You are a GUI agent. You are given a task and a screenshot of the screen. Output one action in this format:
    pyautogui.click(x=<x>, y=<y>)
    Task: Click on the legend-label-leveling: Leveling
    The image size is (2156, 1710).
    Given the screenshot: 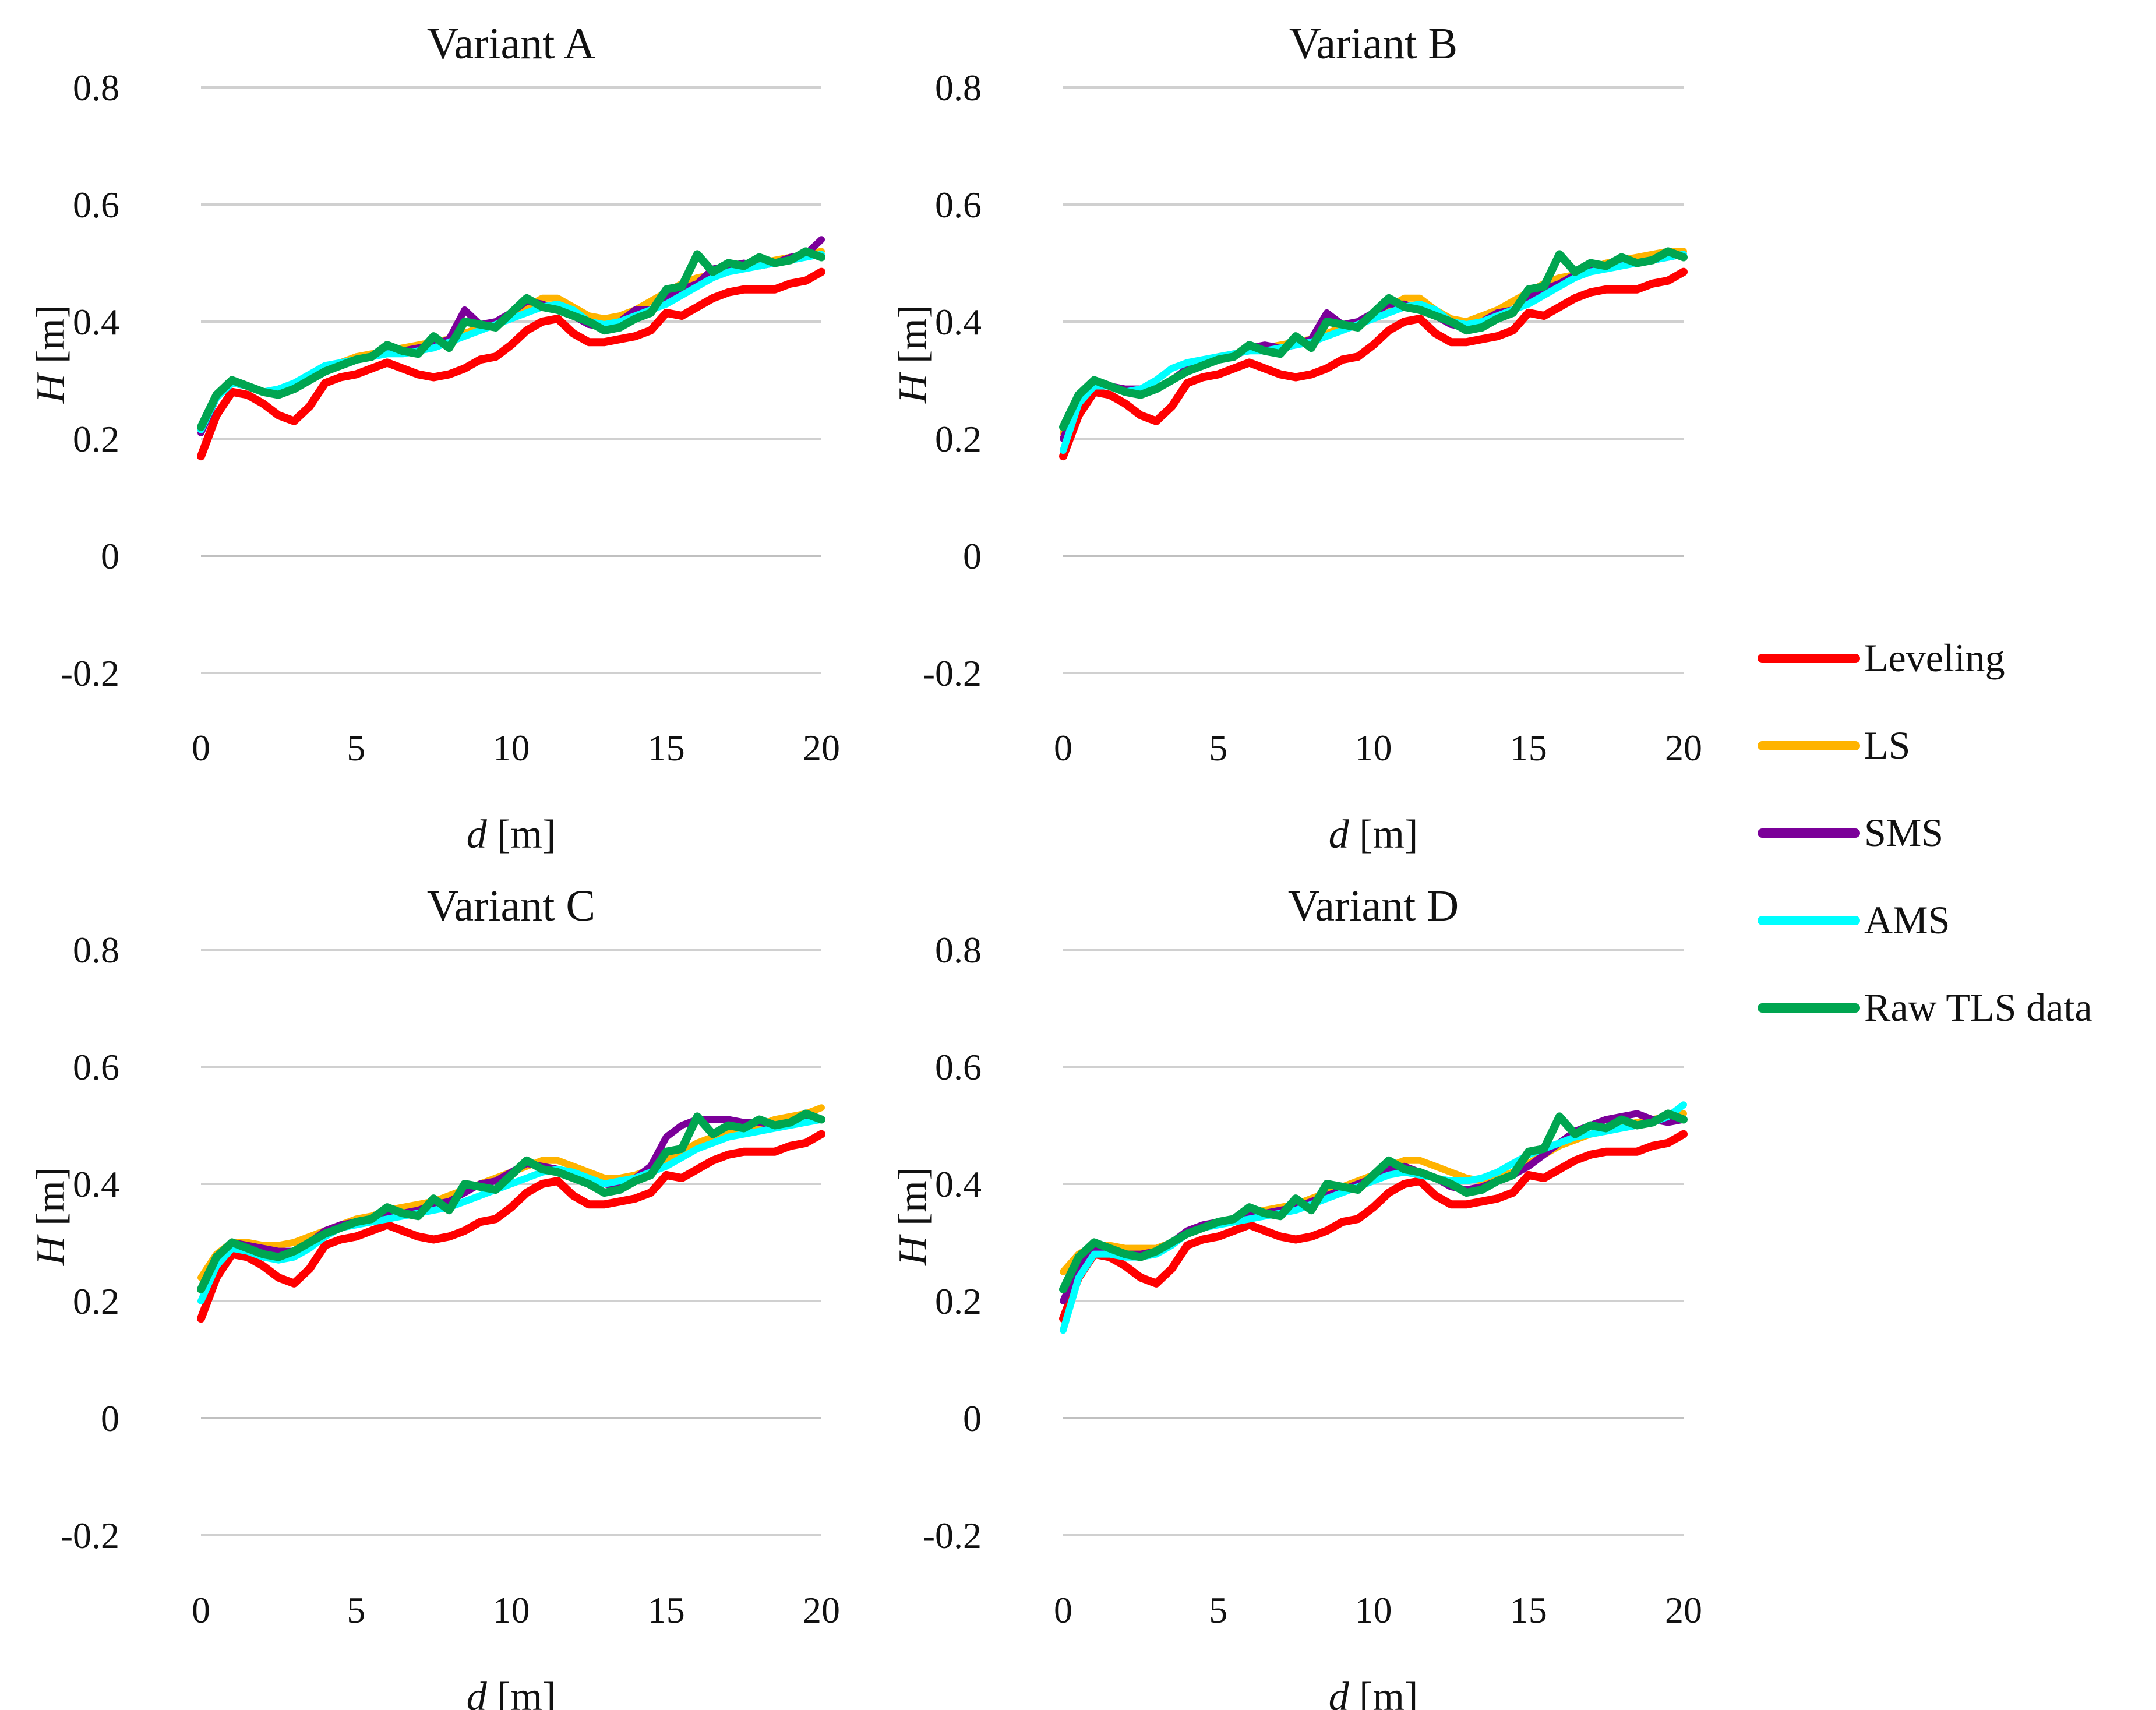 What is the action you would take?
    pyautogui.click(x=1934, y=658)
    